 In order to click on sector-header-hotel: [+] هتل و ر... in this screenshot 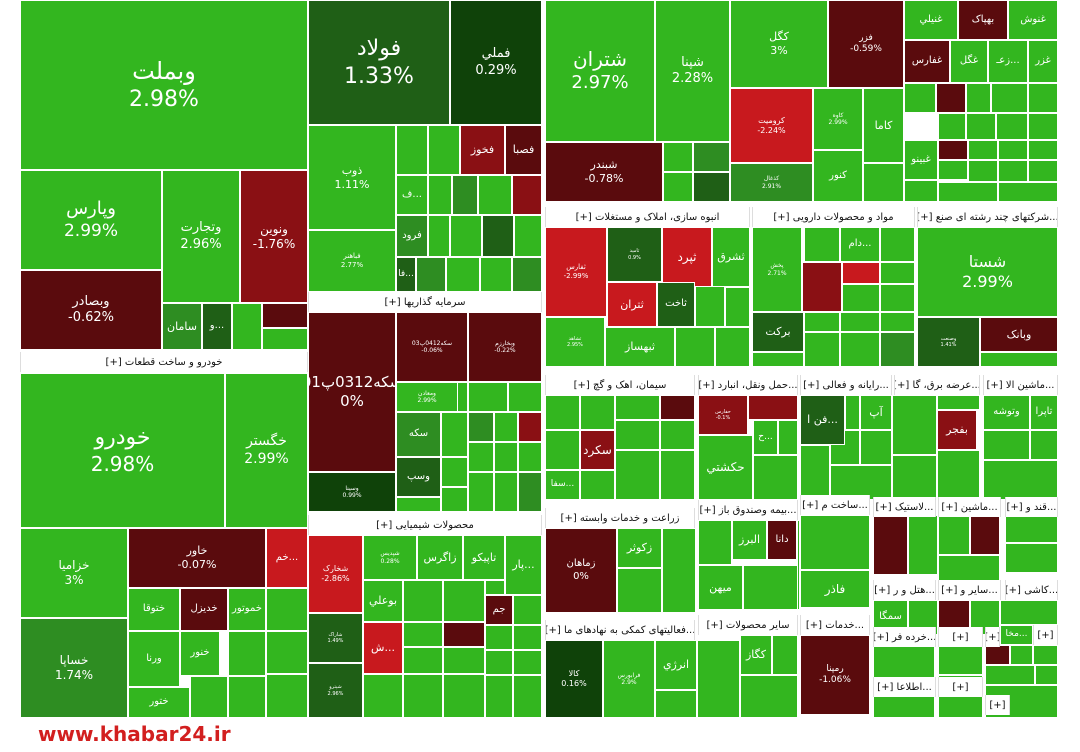, I will do `click(904, 590)`.